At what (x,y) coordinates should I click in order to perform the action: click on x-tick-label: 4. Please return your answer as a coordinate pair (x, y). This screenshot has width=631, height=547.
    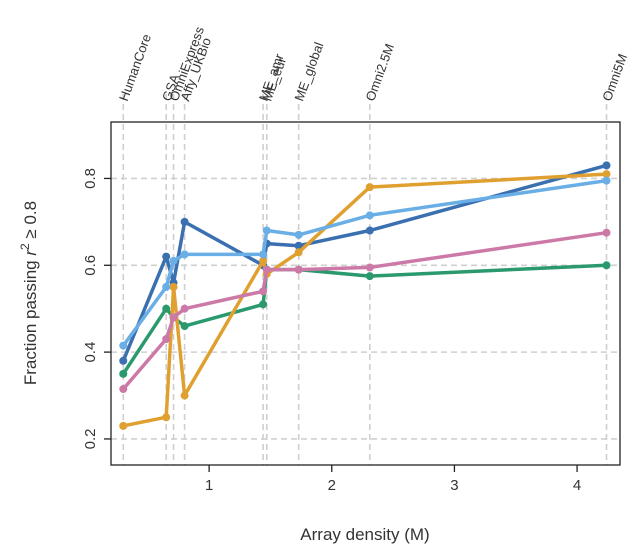
    Looking at the image, I should click on (577, 485).